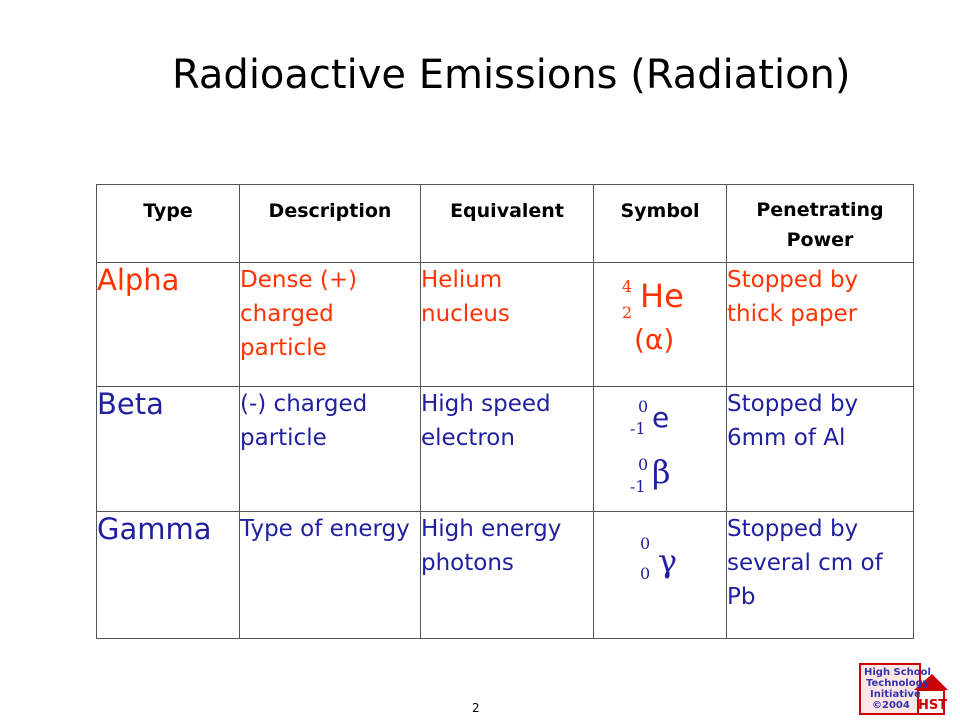 Image resolution: width=960 pixels, height=720 pixels. What do you see at coordinates (476, 708) in the screenshot?
I see `page-number: 2` at bounding box center [476, 708].